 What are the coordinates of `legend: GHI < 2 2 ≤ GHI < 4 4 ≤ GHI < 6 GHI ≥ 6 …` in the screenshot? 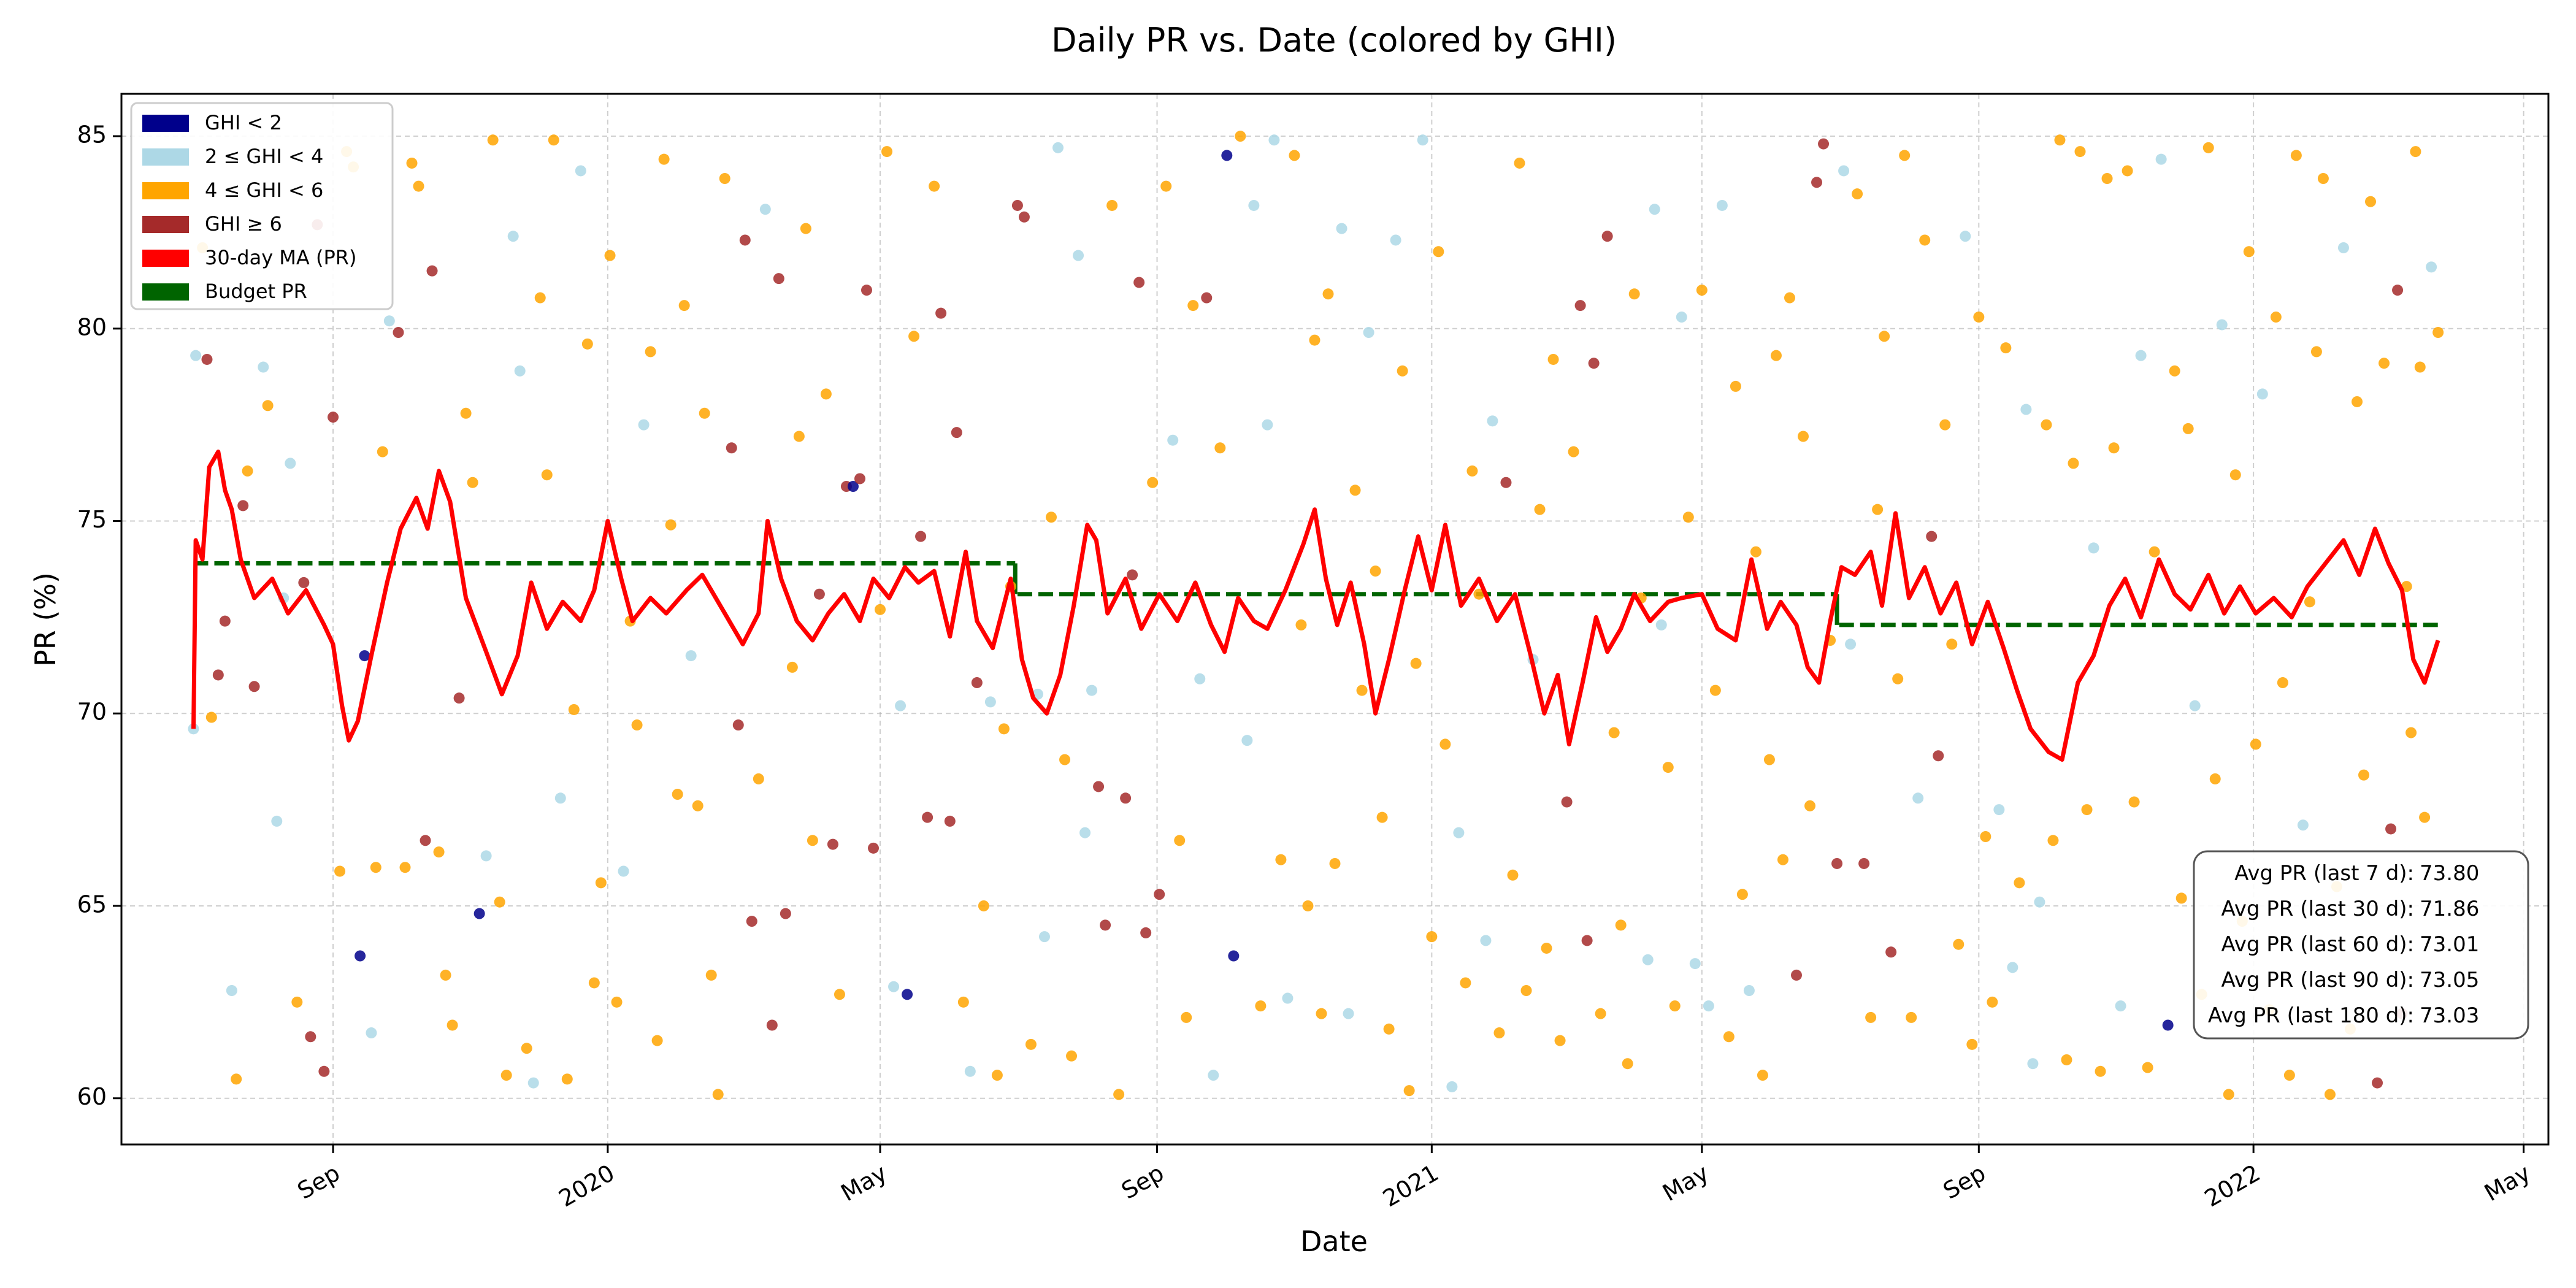 It's located at (262, 206).